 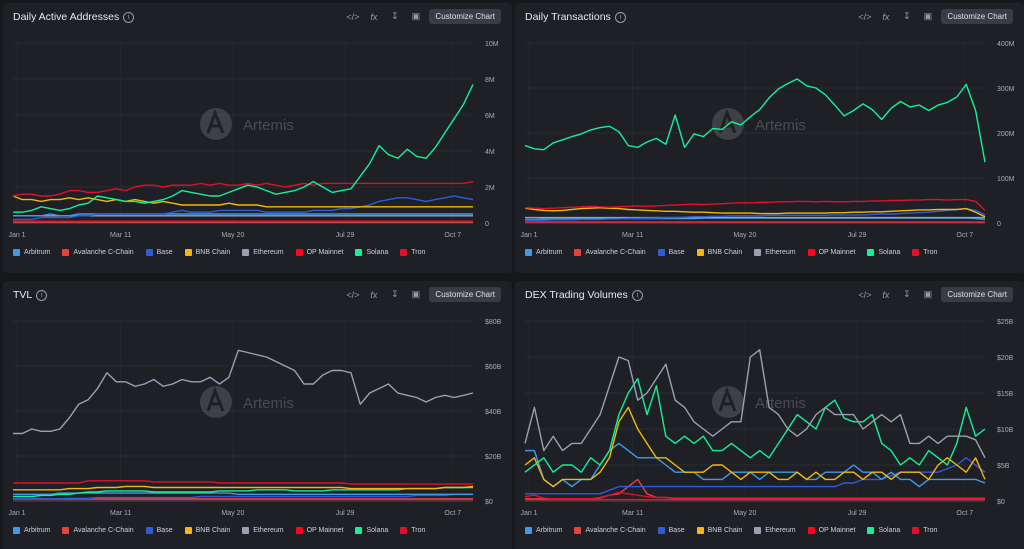 I want to click on series-line-ethereum, so click(x=243, y=392).